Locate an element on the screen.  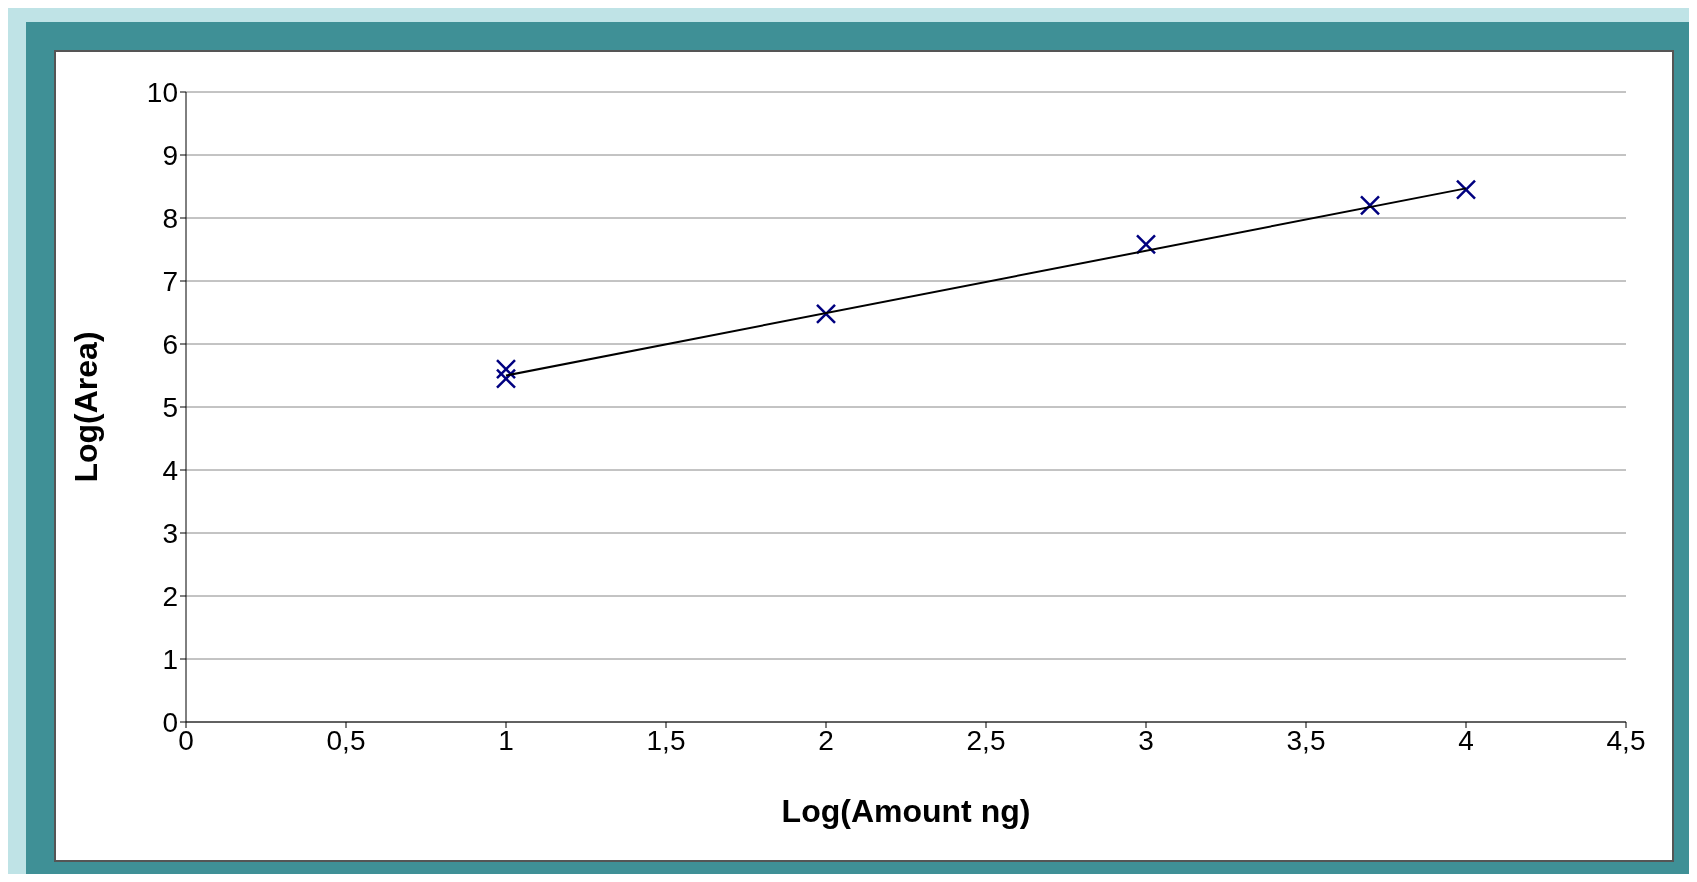
x-tick-label: 4 is located at coordinates (1466, 740).